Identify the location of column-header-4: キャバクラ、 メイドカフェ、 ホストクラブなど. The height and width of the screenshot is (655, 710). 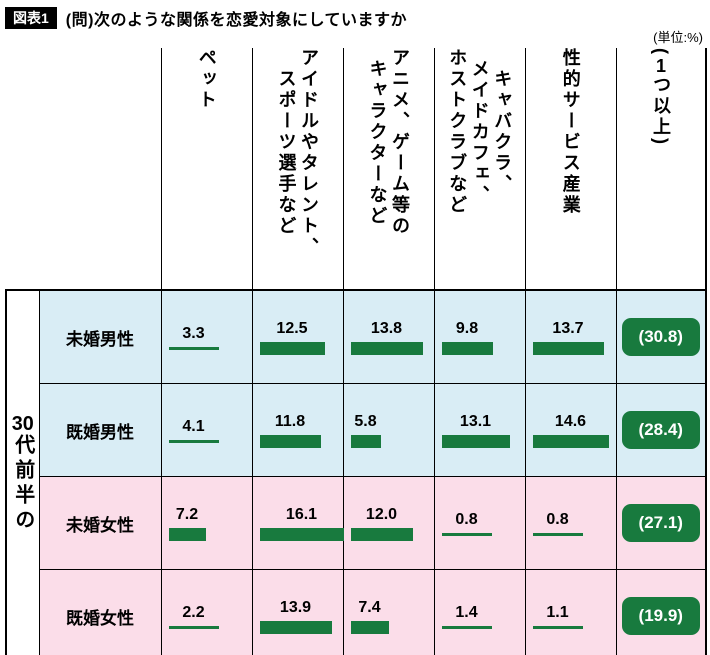
(479, 169).